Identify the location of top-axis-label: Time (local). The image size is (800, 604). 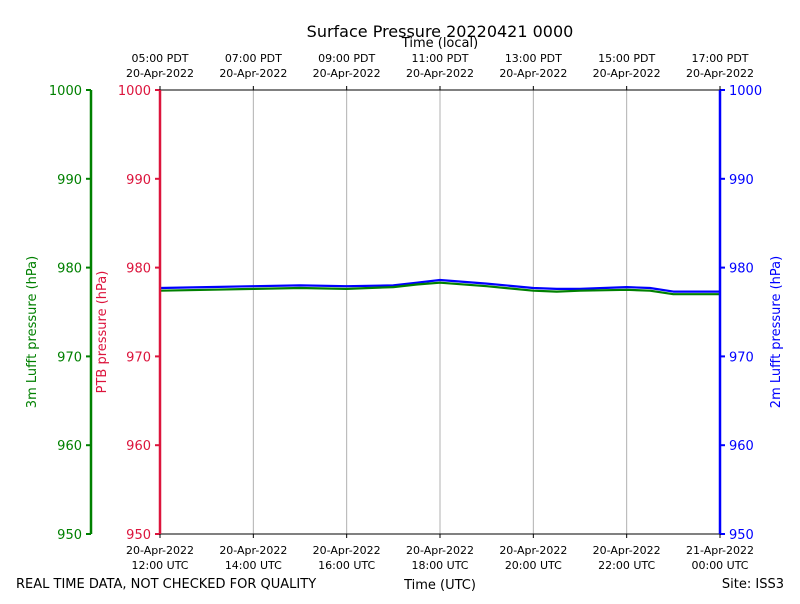
(439, 43).